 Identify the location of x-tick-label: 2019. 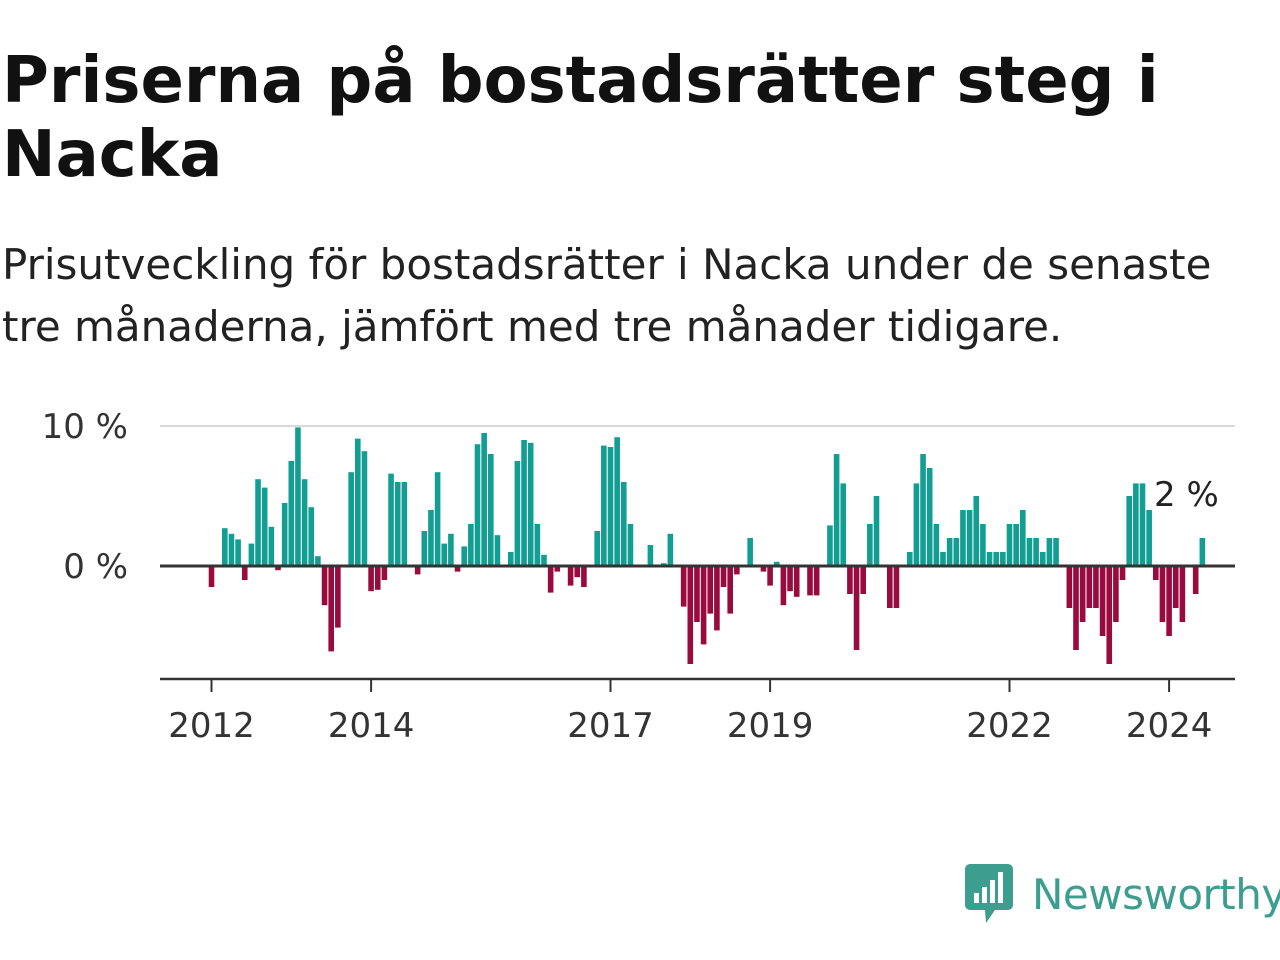
(770, 726).